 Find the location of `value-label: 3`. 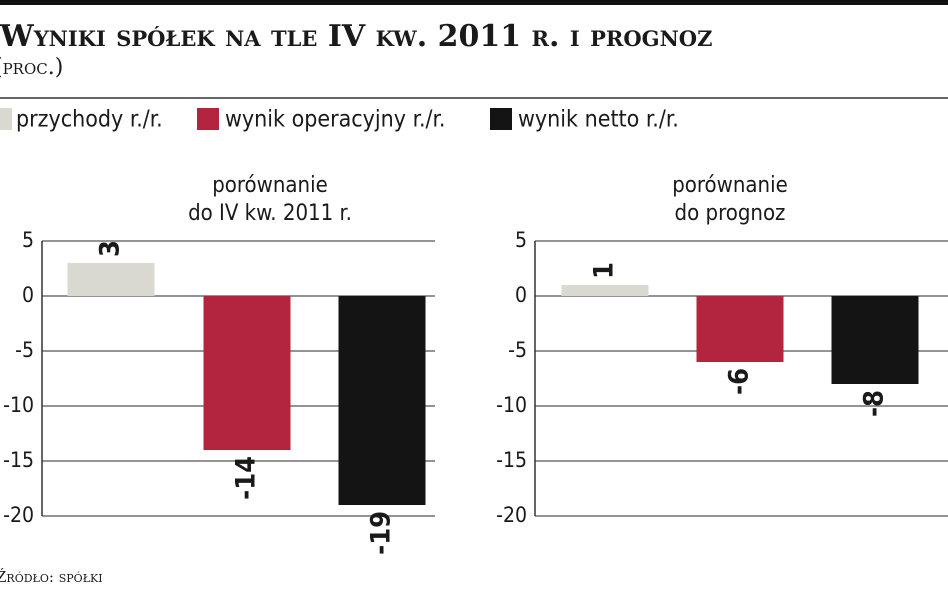

value-label: 3 is located at coordinates (110, 248).